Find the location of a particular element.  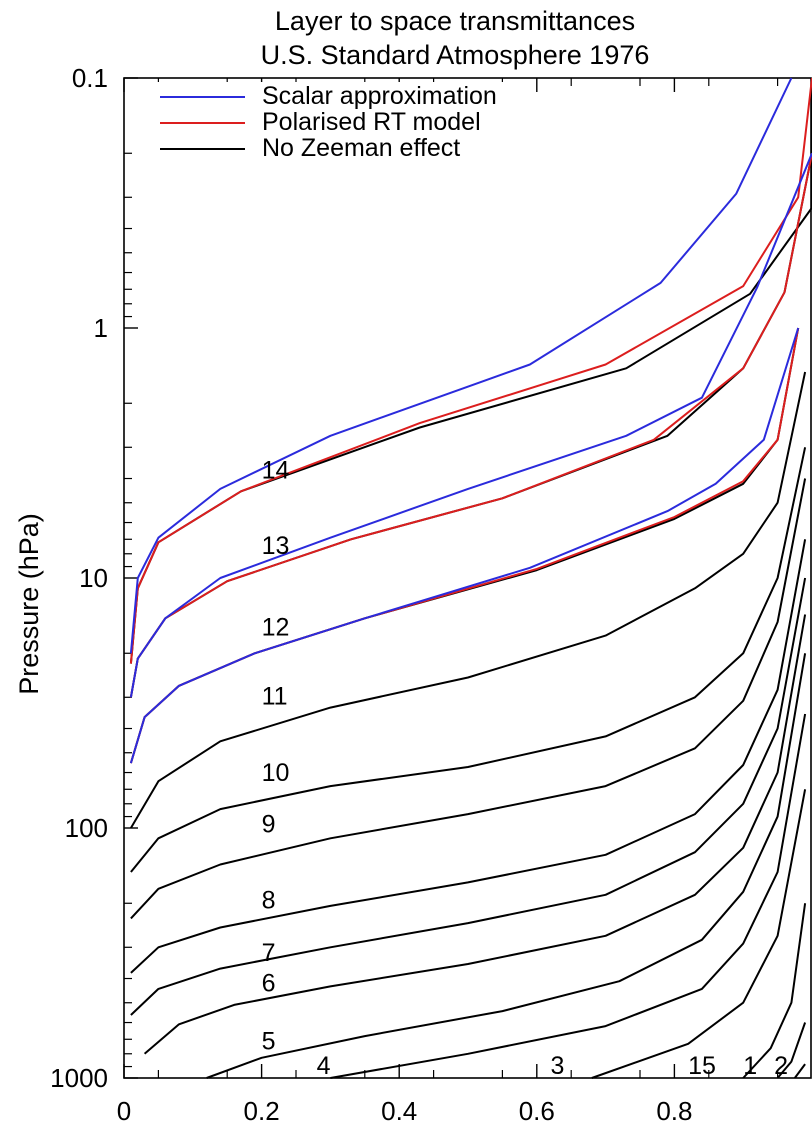

legend-entry-label: Scalar approximation is located at coordinates (379, 96).